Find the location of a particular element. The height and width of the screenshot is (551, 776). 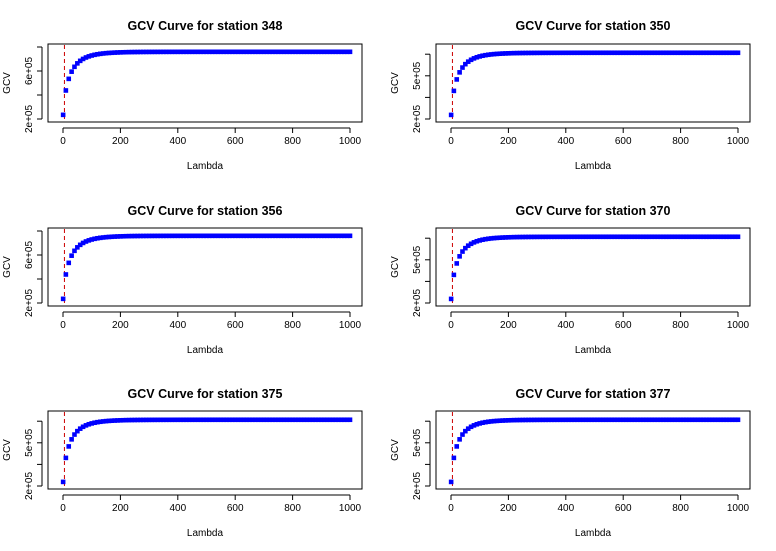

x-tick-label: 0 is located at coordinates (451, 508).